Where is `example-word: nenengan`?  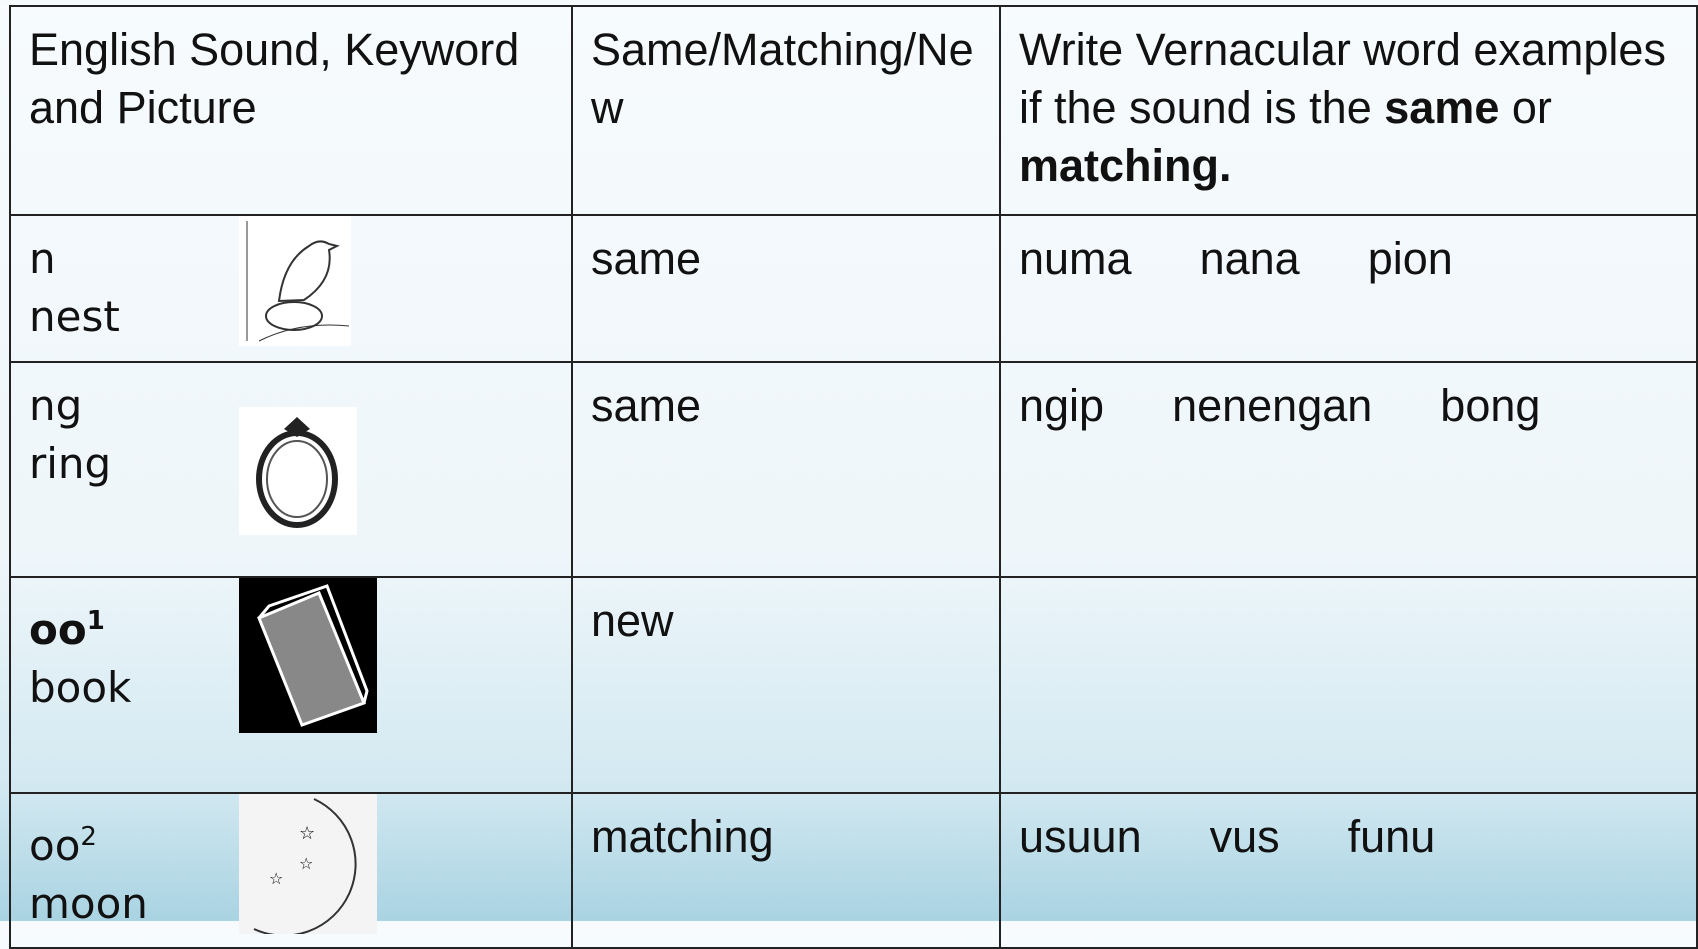 example-word: nenengan is located at coordinates (1272, 405).